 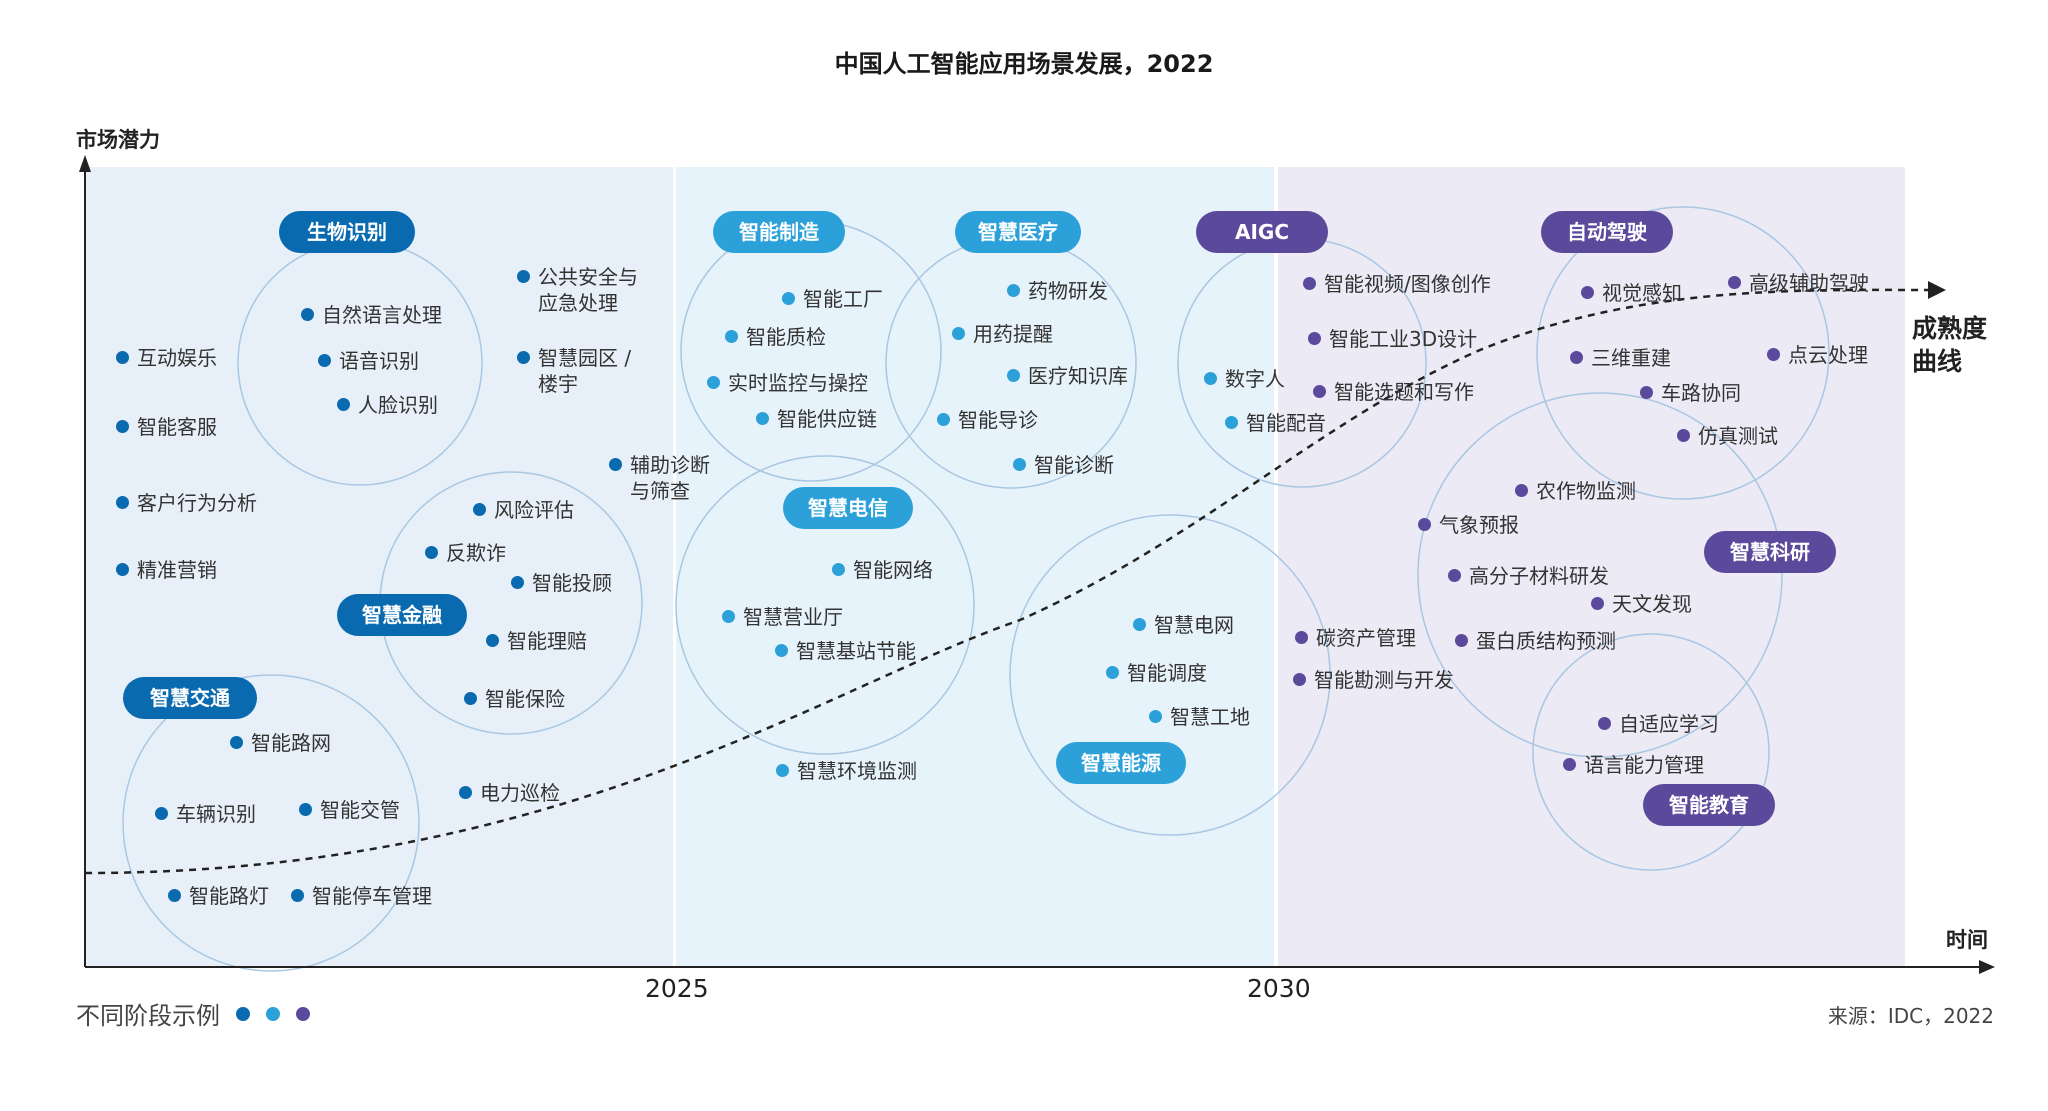 What do you see at coordinates (271, 823) in the screenshot?
I see `traffic-circle` at bounding box center [271, 823].